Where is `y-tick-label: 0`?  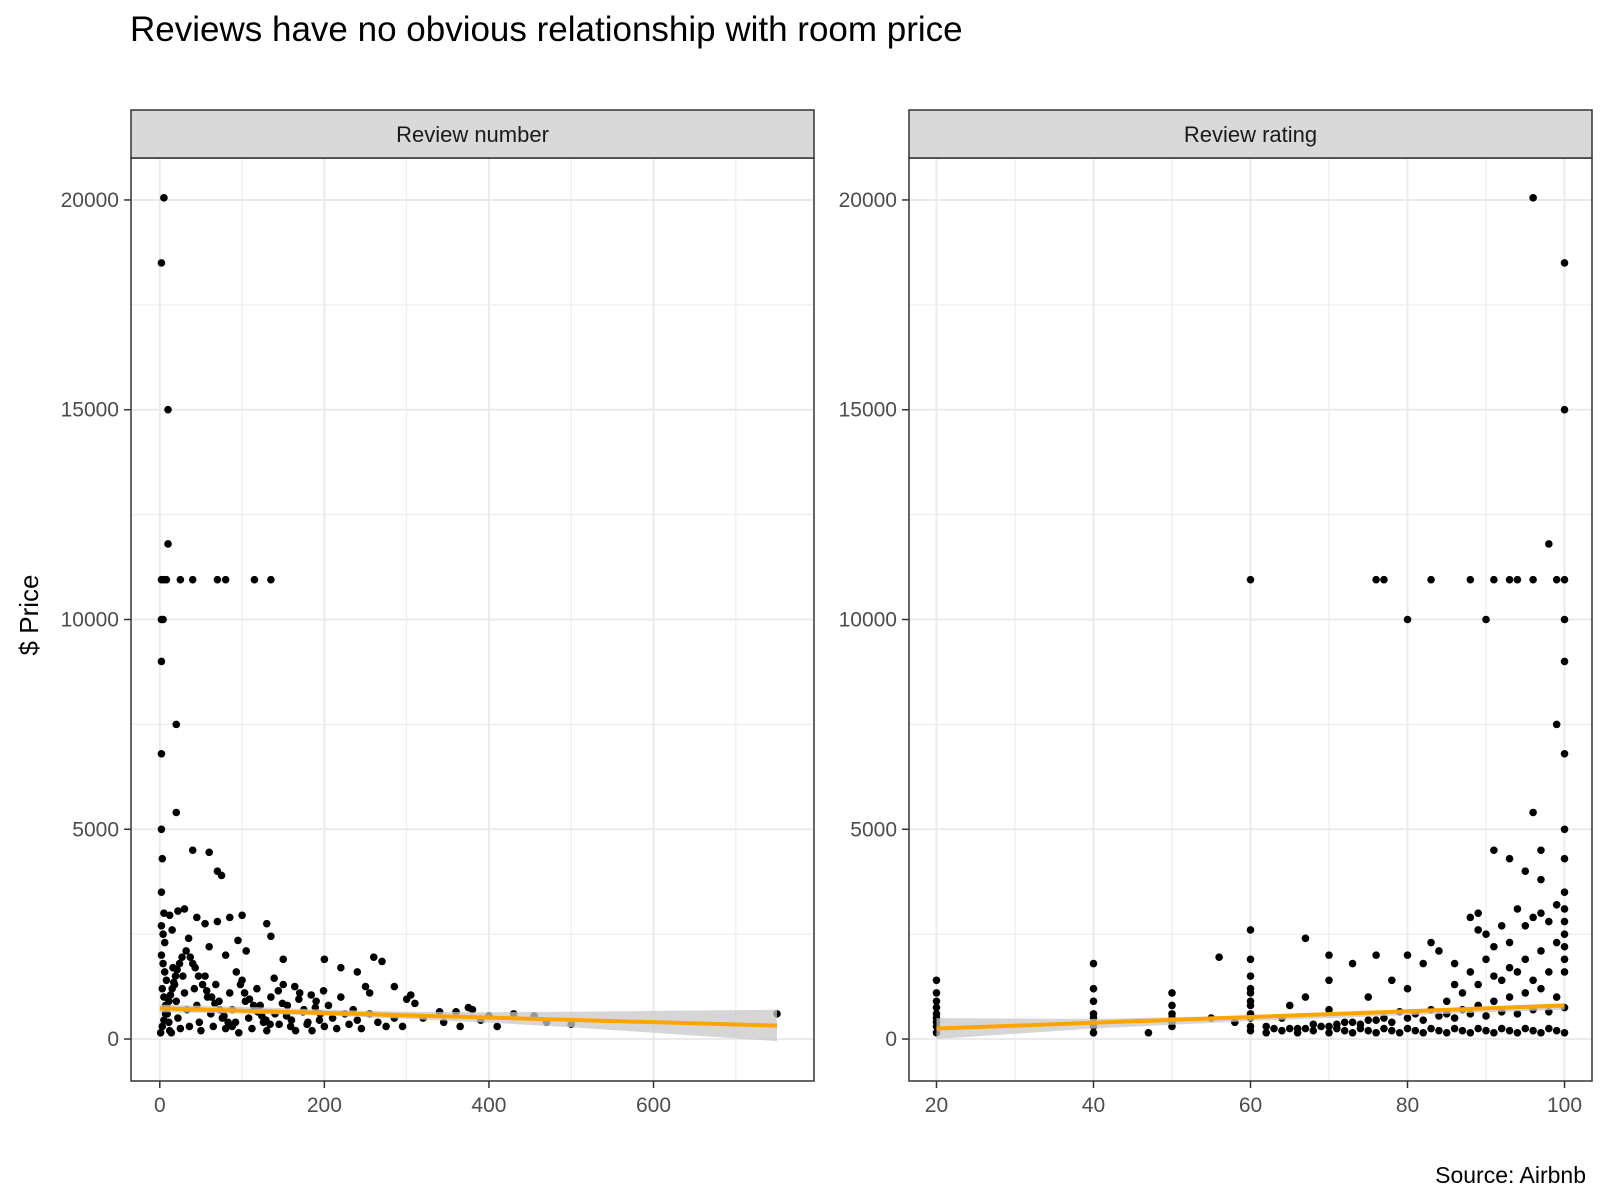 y-tick-label: 0 is located at coordinates (891, 1039).